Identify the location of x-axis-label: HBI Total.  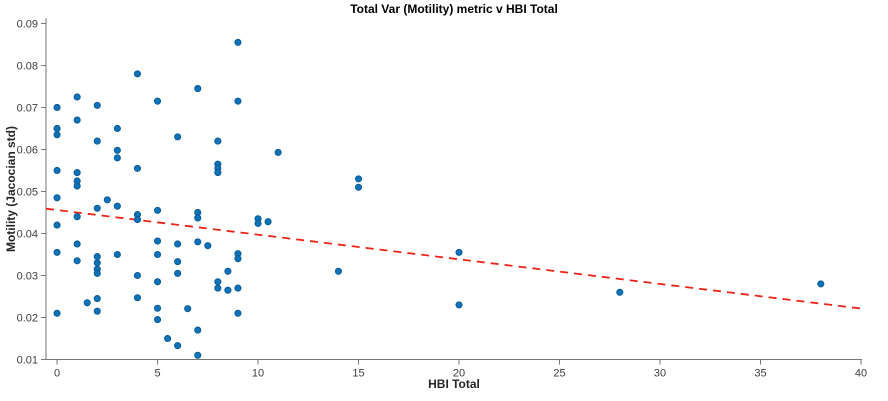
(454, 384).